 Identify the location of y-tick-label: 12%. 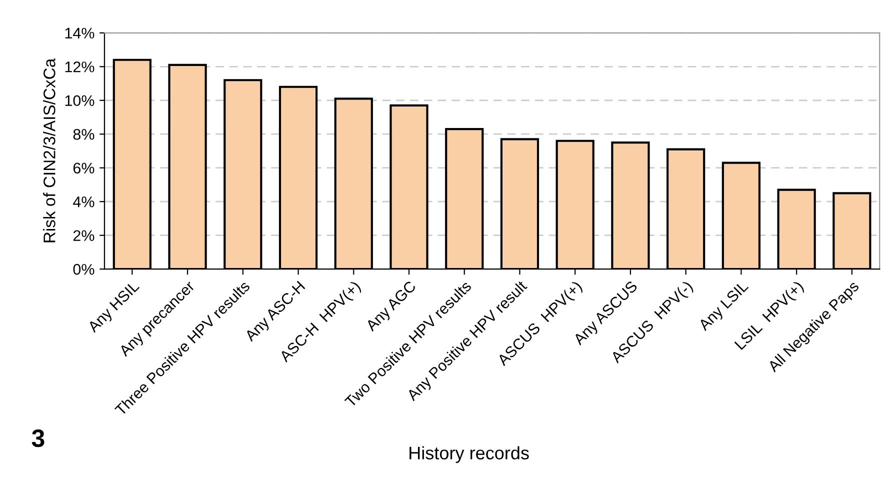
(79, 67).